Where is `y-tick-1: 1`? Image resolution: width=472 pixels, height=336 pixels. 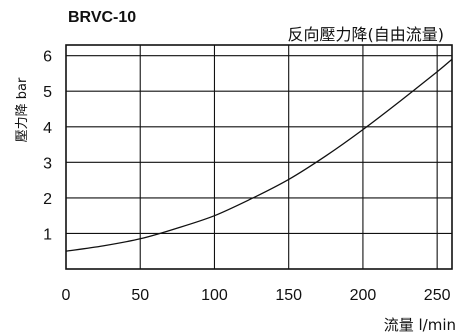
y-tick-1: 1 is located at coordinates (47, 234).